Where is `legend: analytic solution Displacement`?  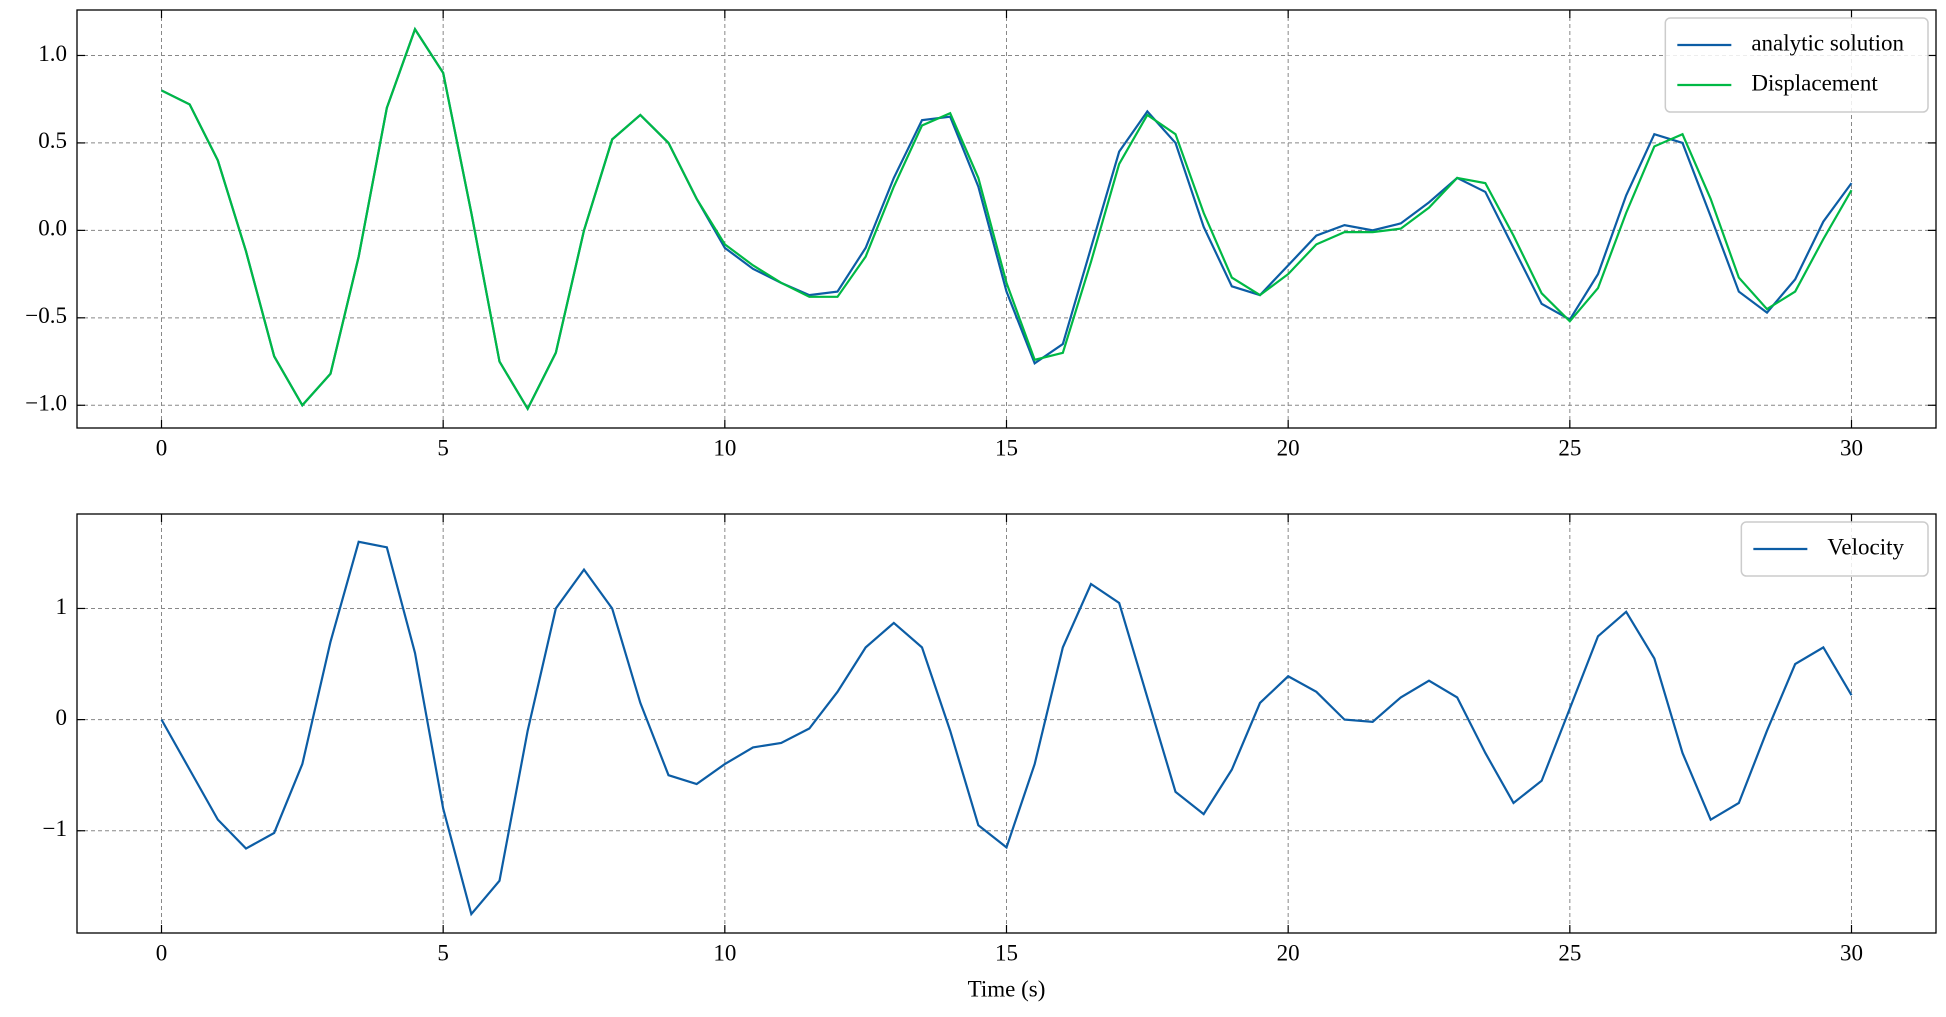 legend: analytic solution Displacement is located at coordinates (1796, 65).